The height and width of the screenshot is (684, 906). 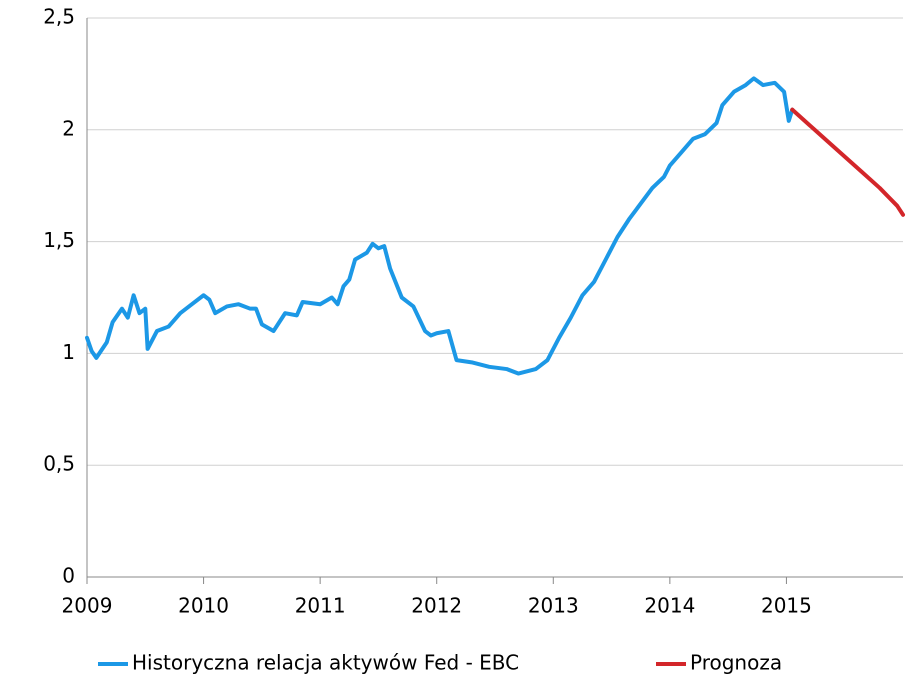 I want to click on x-tick-label: 2010, so click(x=203, y=606).